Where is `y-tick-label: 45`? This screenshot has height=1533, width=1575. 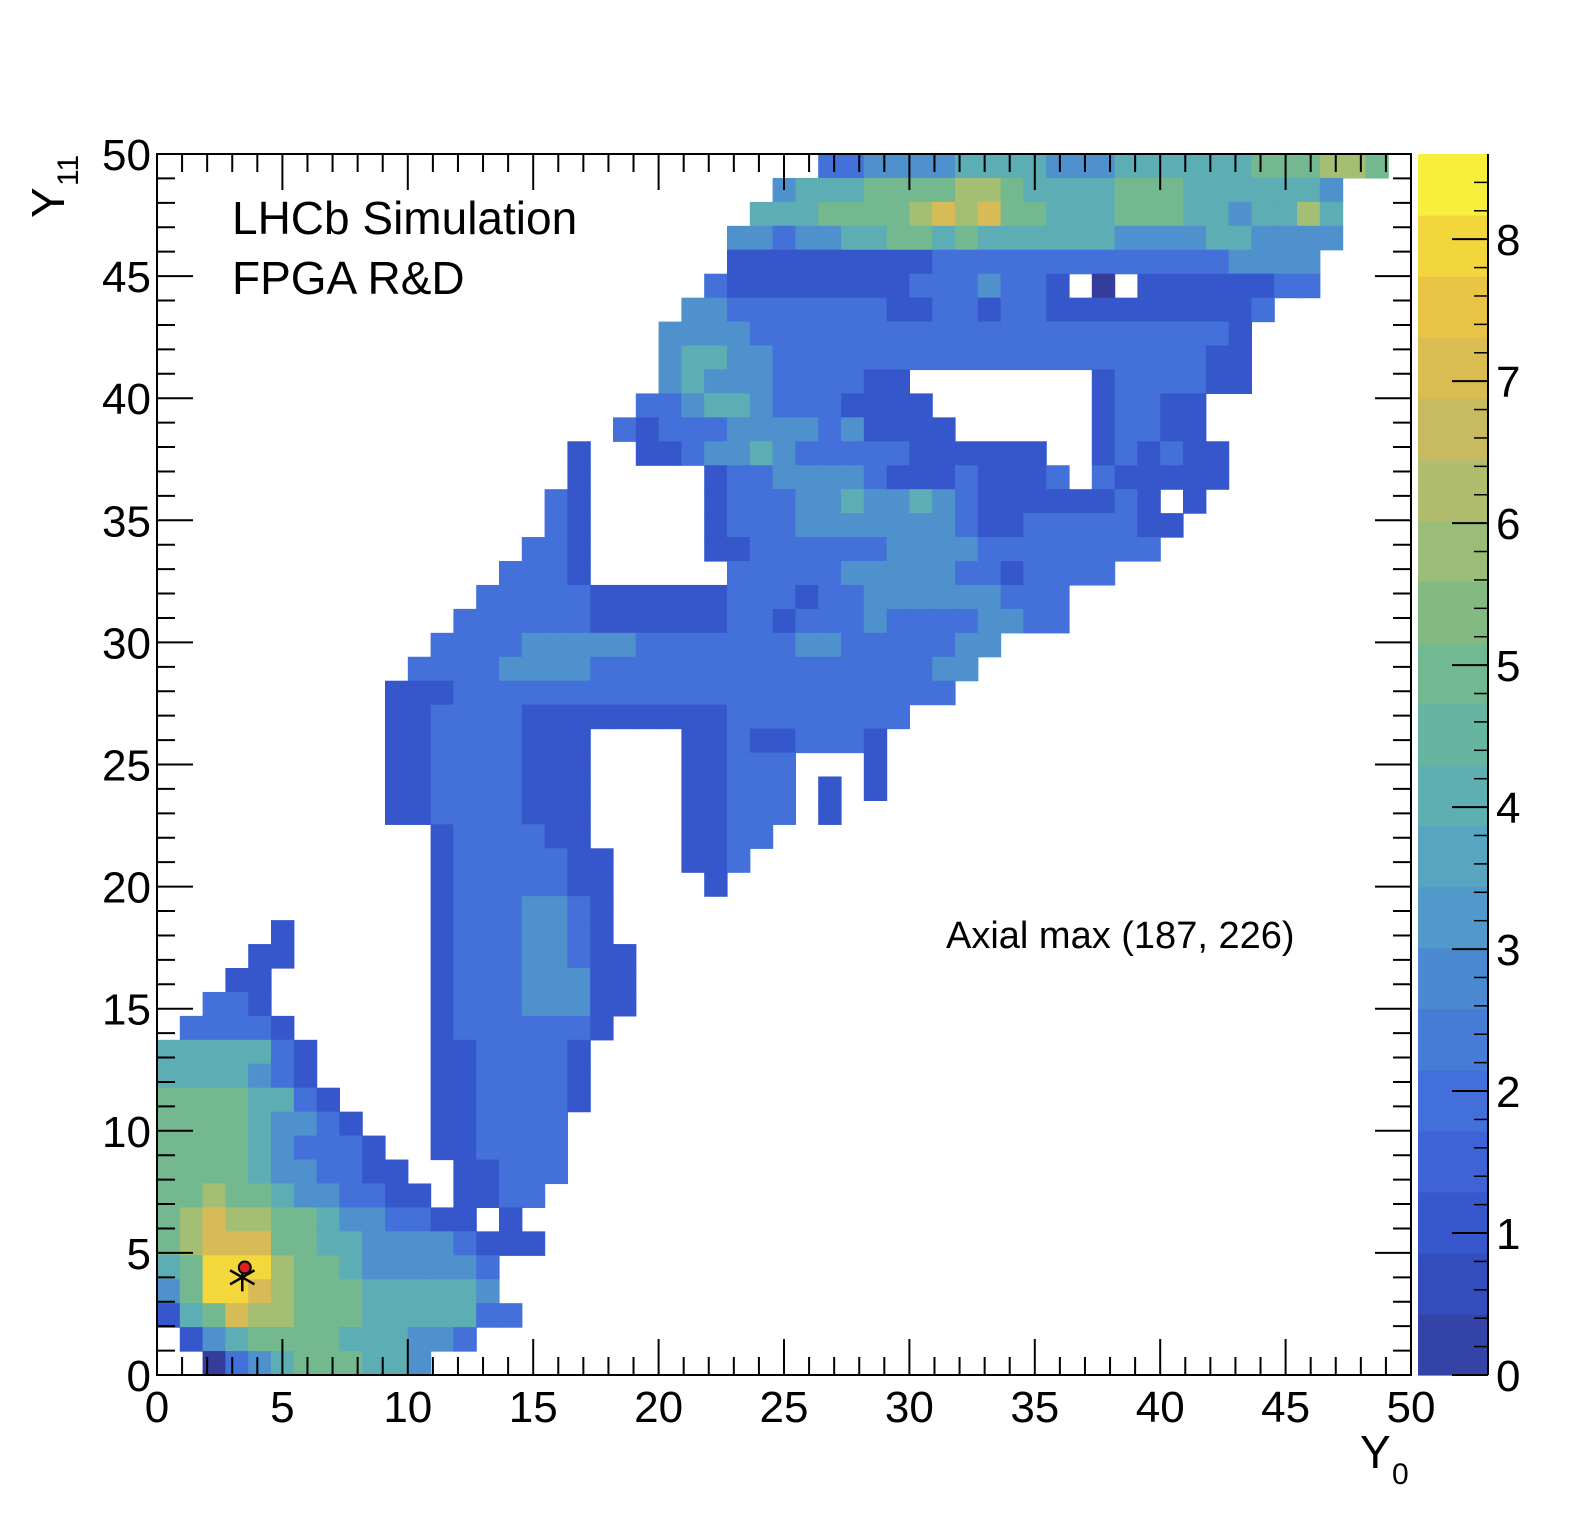
y-tick-label: 45 is located at coordinates (126, 277).